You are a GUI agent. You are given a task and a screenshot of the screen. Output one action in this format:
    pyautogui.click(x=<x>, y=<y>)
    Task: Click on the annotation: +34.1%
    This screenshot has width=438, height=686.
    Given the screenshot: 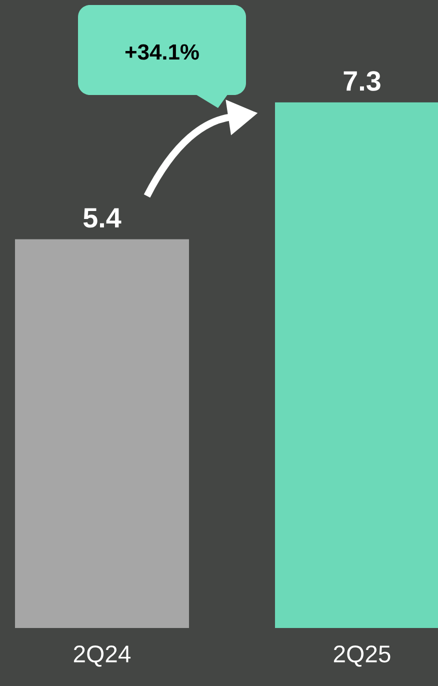 What is the action you would take?
    pyautogui.click(x=162, y=52)
    